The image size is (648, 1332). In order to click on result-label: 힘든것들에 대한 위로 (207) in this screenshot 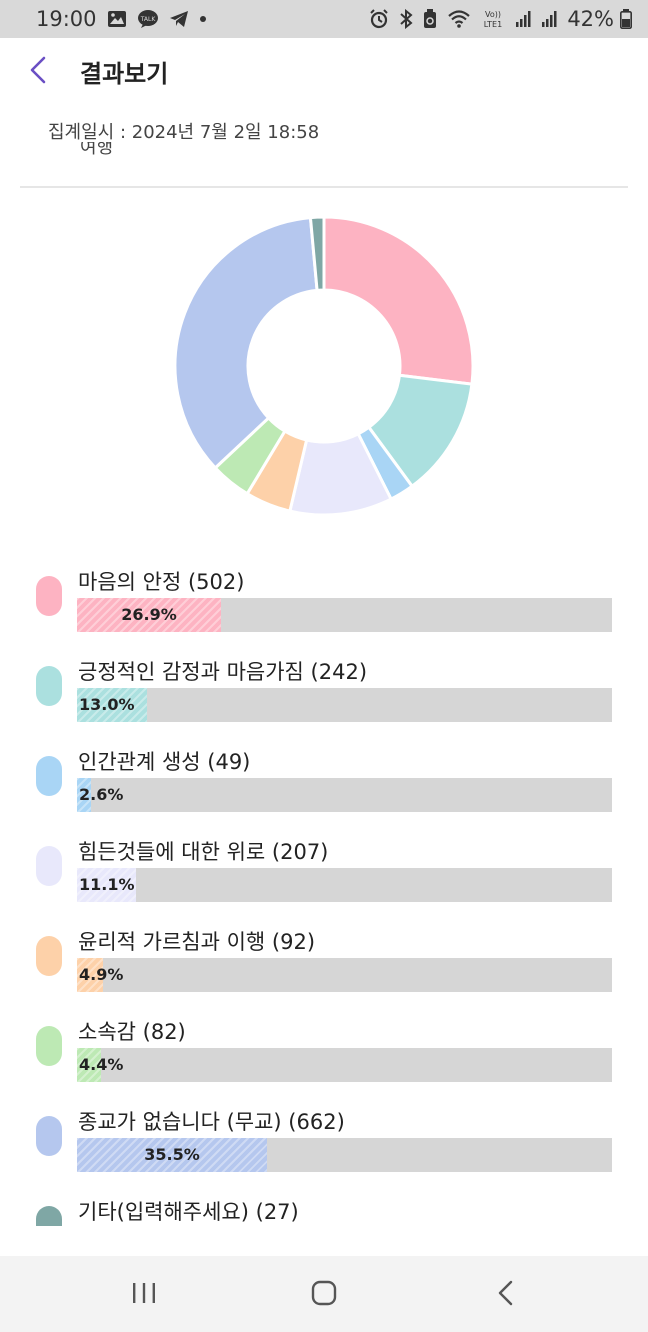, I will do `click(203, 852)`.